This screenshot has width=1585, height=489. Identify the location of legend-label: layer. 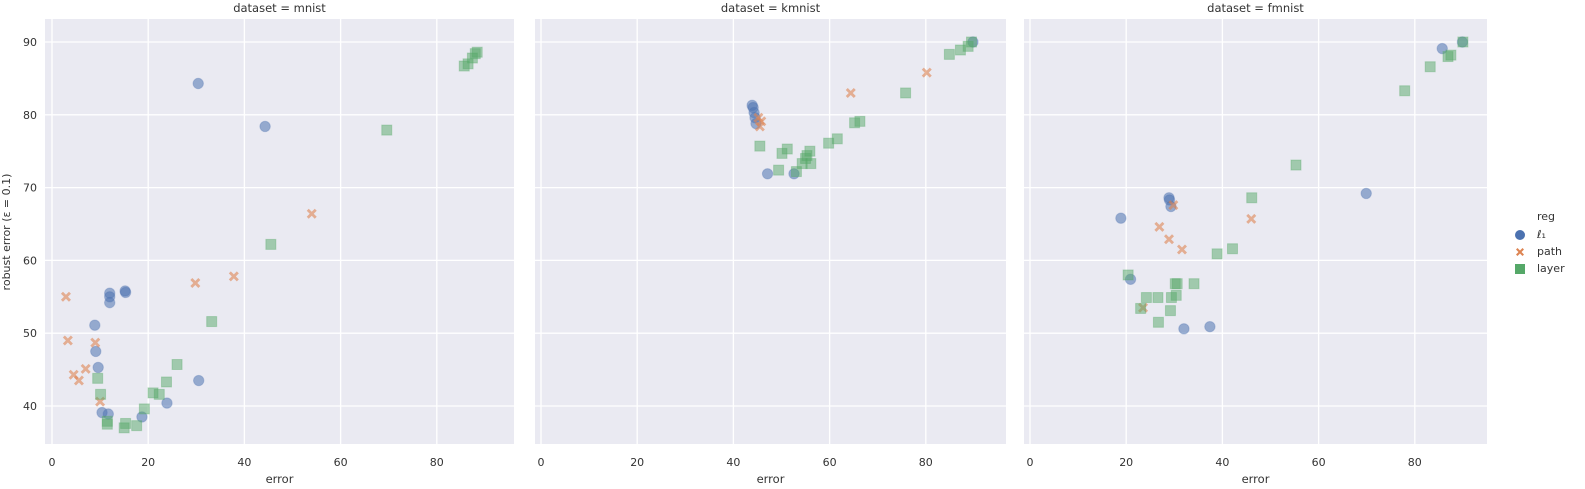
(1551, 268).